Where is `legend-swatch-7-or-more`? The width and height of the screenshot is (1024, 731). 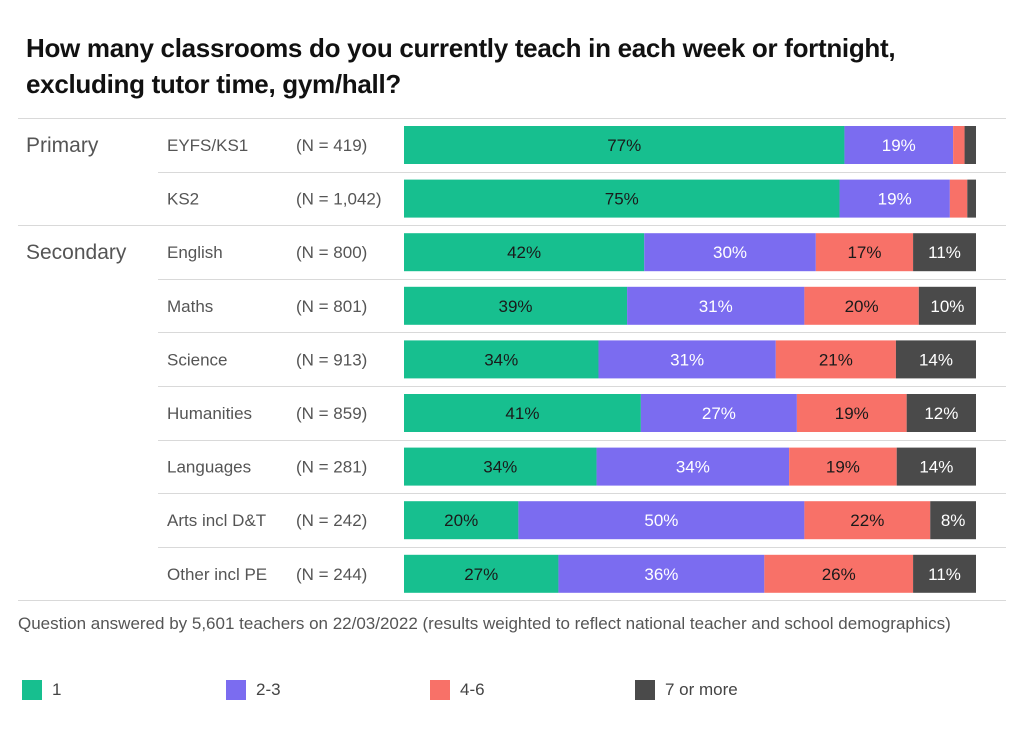 legend-swatch-7-or-more is located at coordinates (645, 690).